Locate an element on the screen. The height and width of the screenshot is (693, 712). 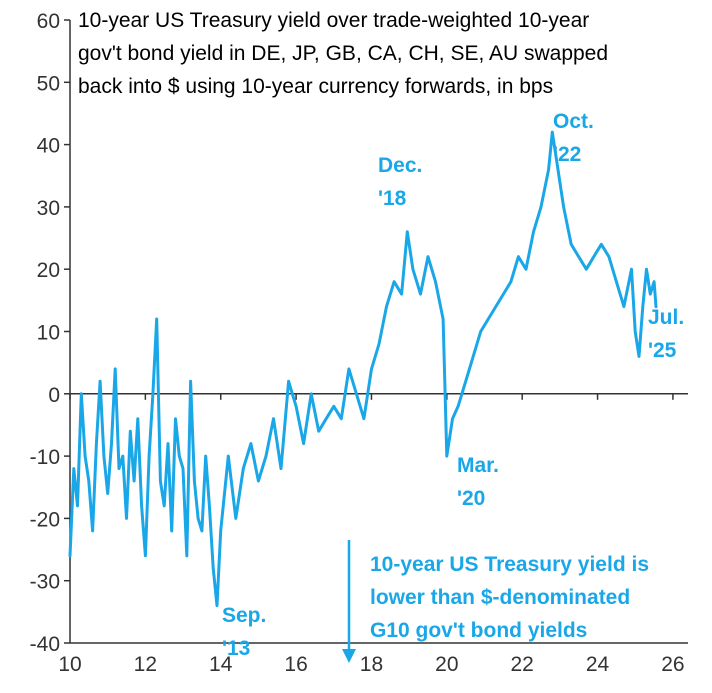
x-tick-label: 10 is located at coordinates (69, 664).